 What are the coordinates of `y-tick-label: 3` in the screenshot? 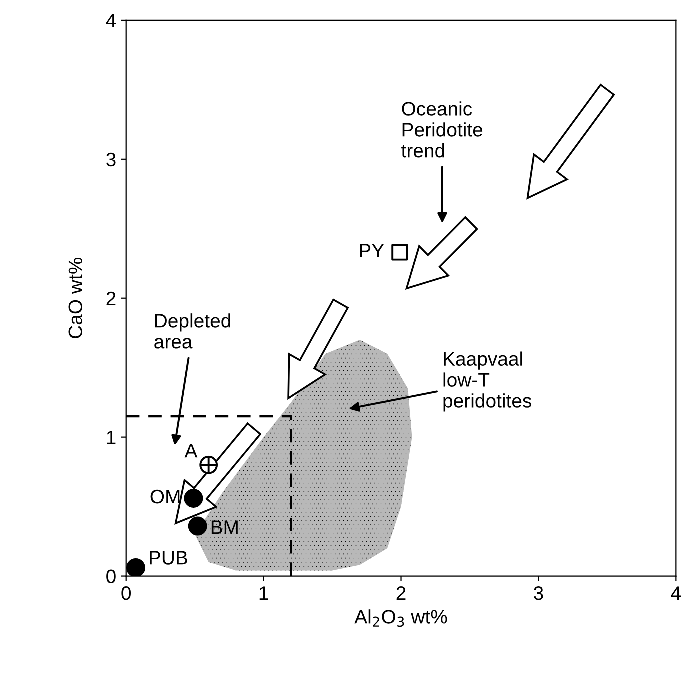 It's located at (111, 159).